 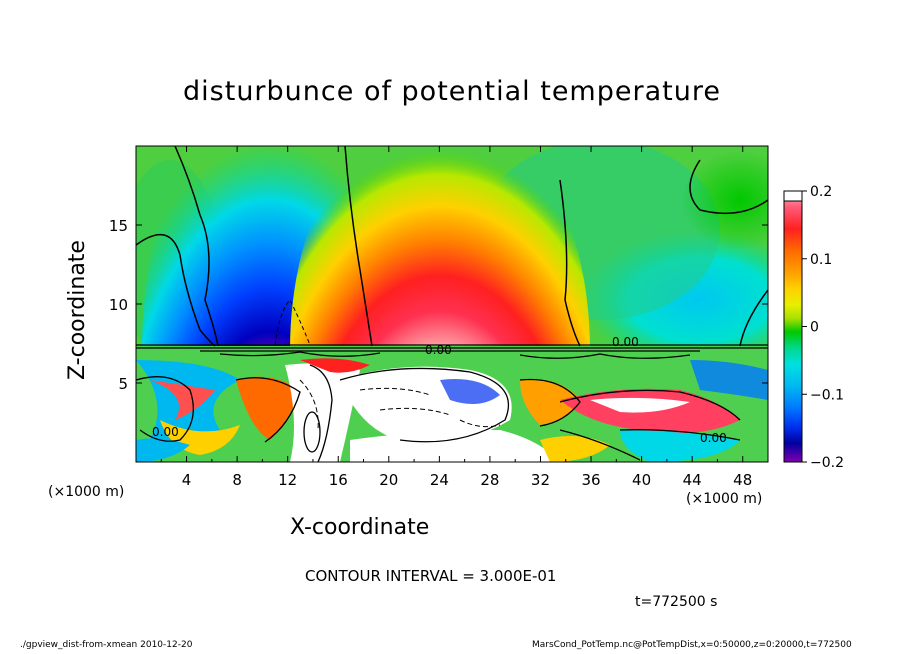 I want to click on x-unit-label-right: (×1000 m), so click(x=724, y=499).